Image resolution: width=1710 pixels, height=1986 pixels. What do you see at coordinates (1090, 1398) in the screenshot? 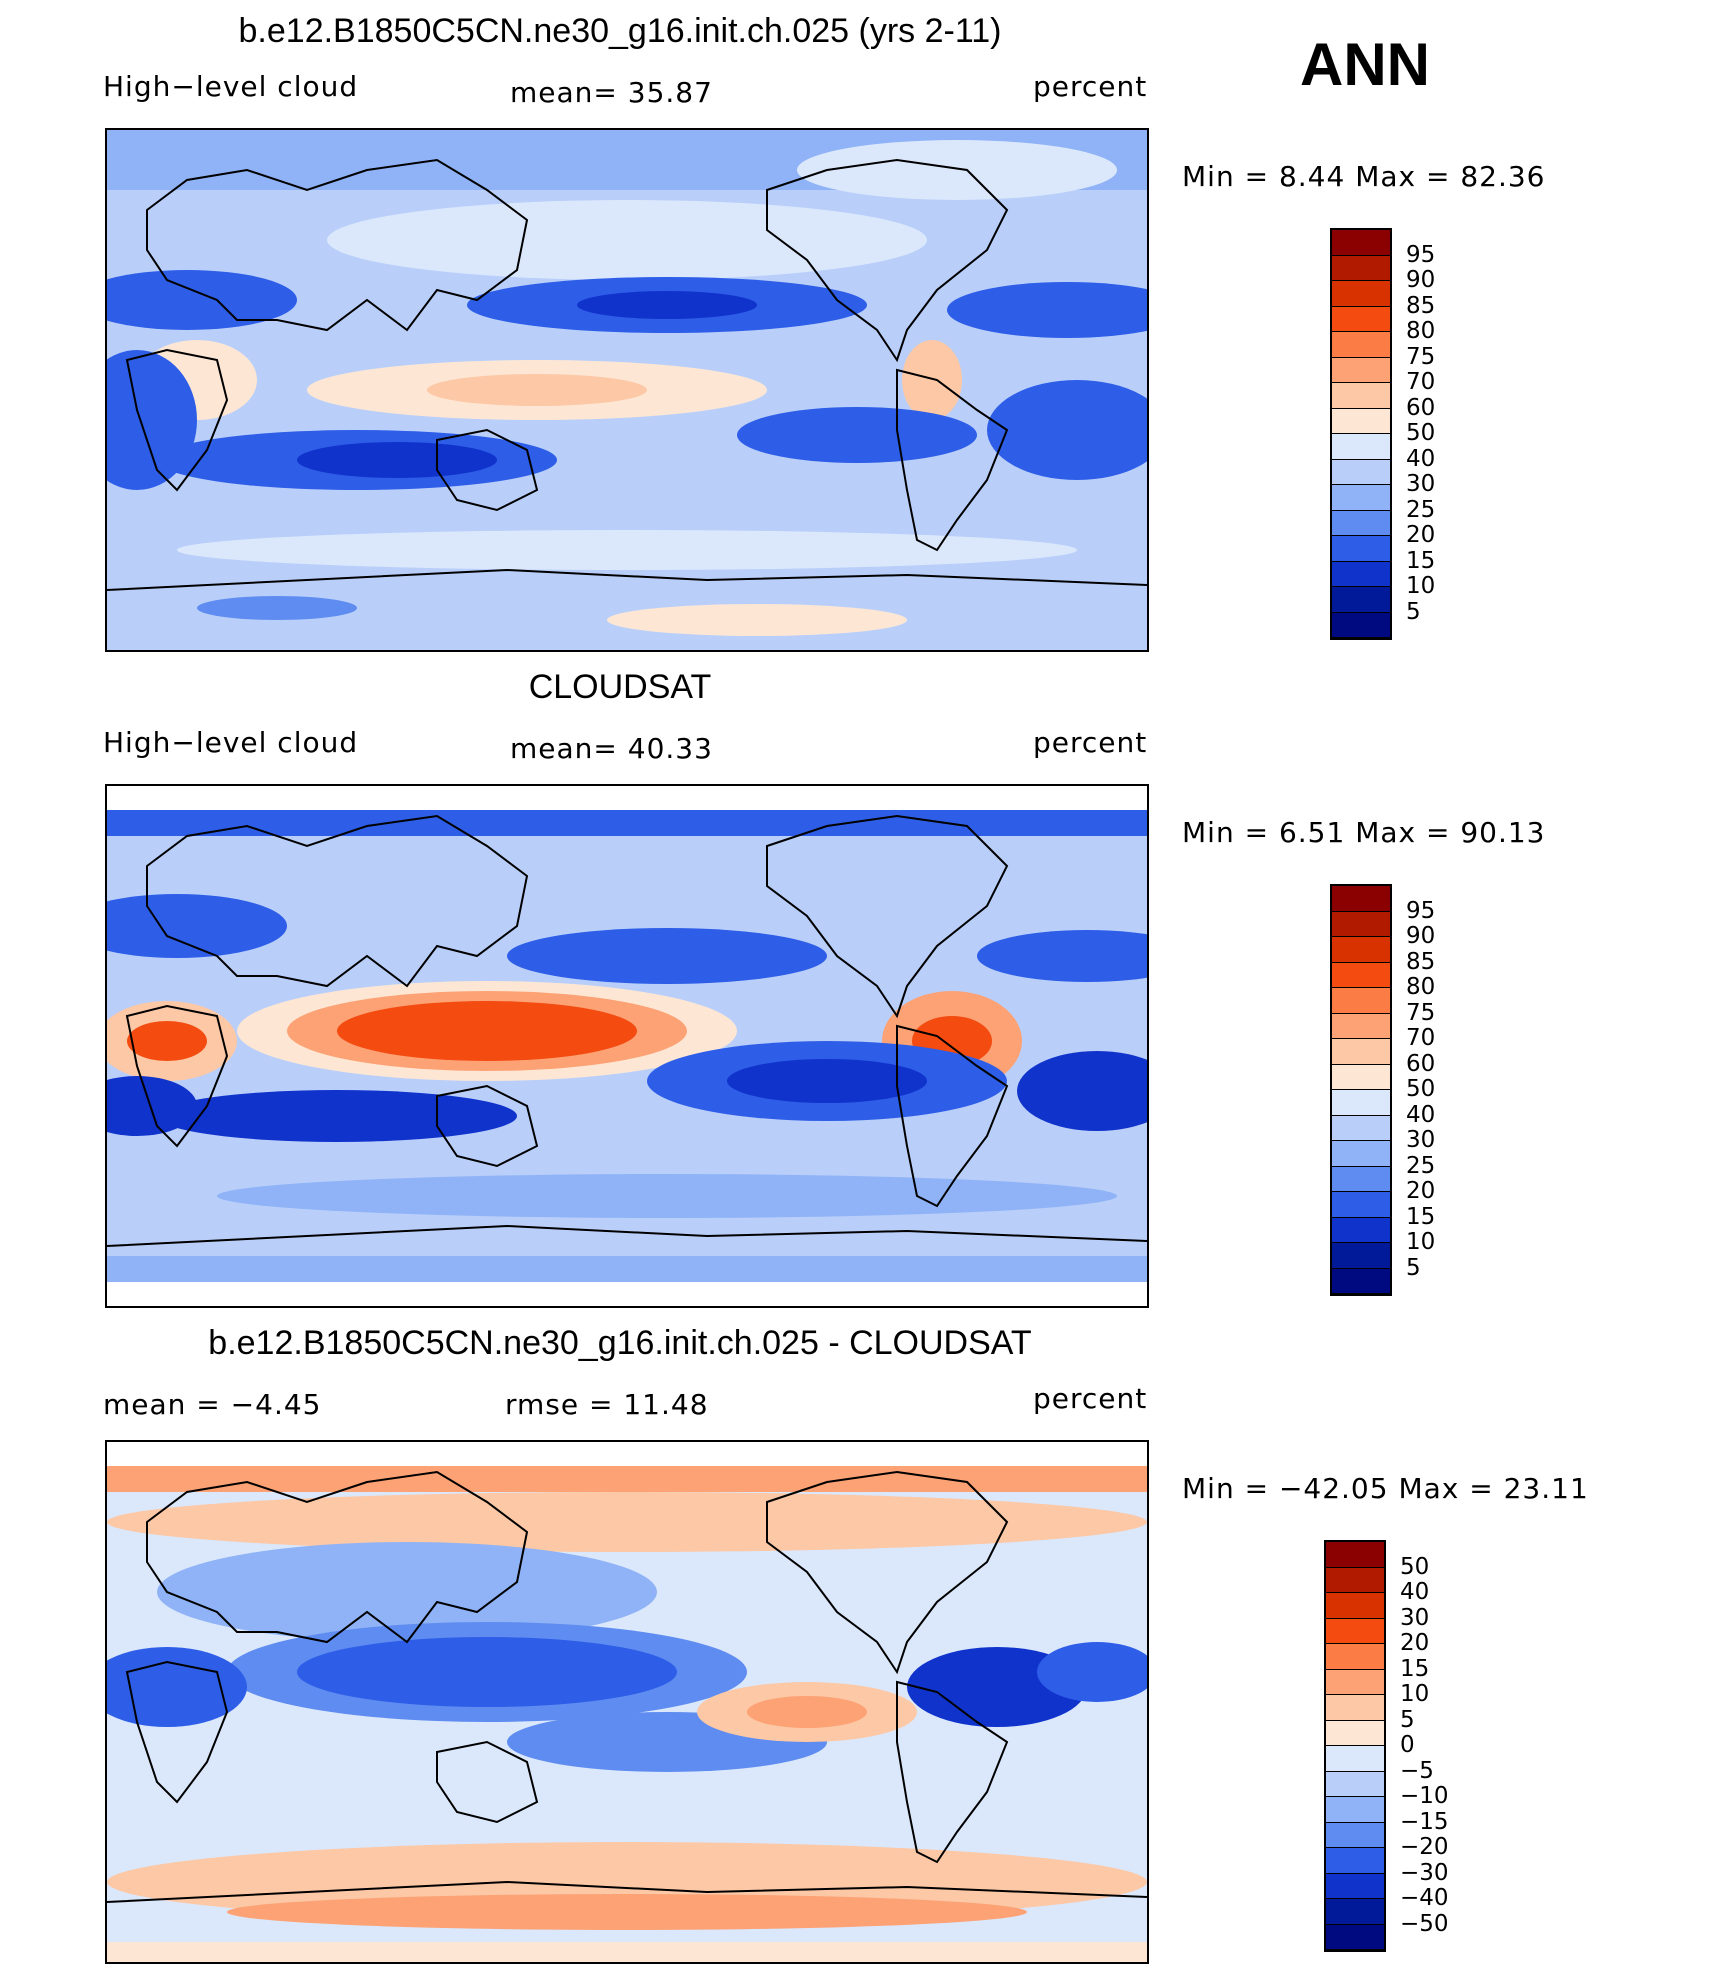
I see `panel3-units-label: percent` at bounding box center [1090, 1398].